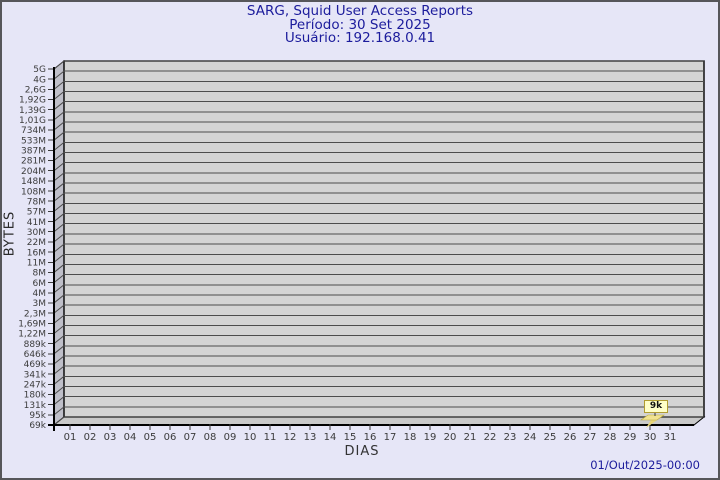 The image size is (720, 480). What do you see at coordinates (33, 162) in the screenshot?
I see `svg-text: 281M` at bounding box center [33, 162].